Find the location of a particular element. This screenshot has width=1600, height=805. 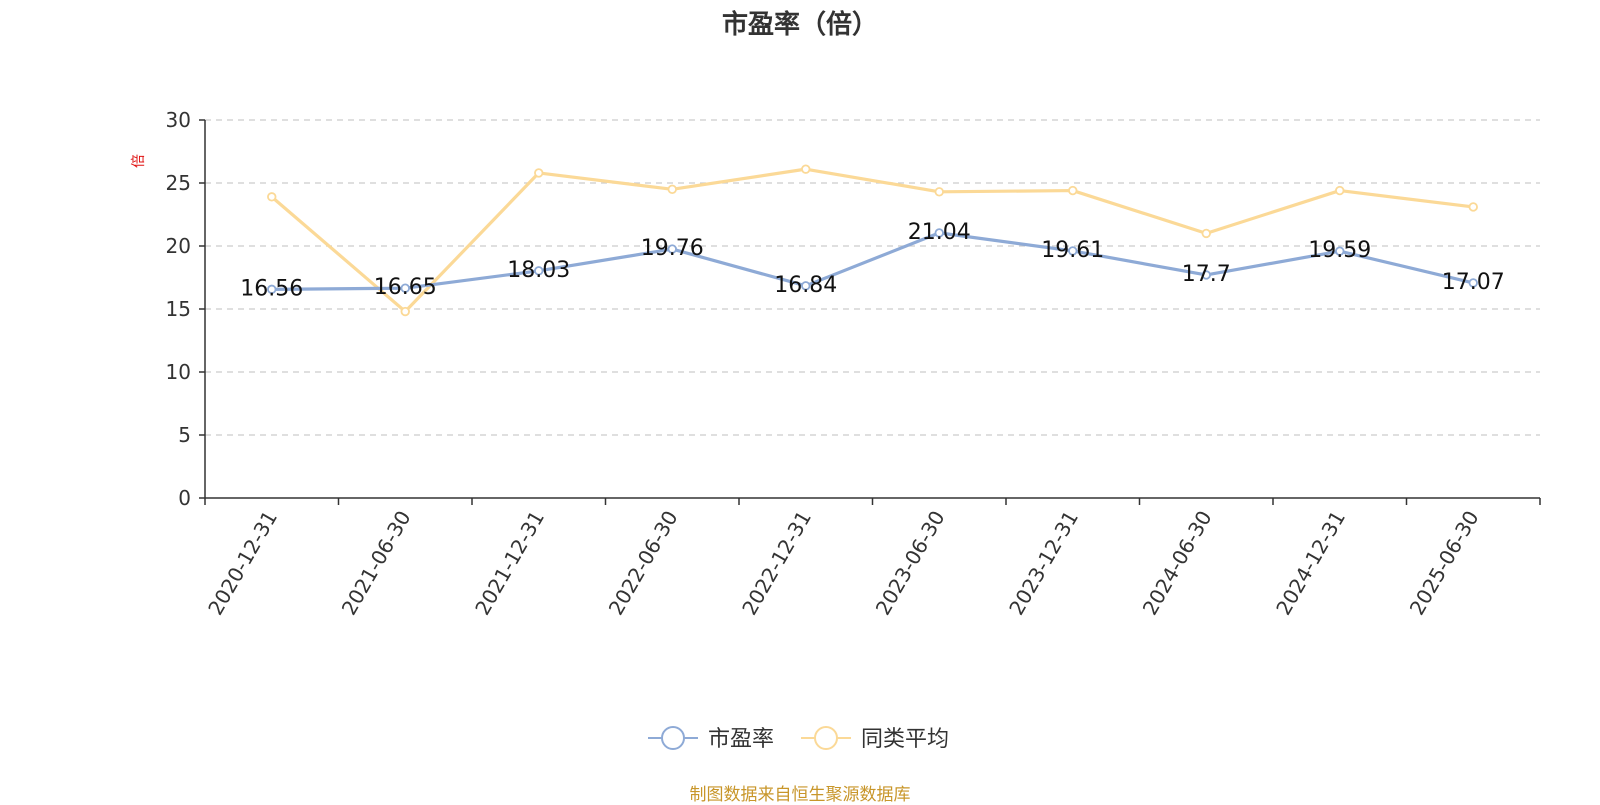

series-lines is located at coordinates (872, 240).